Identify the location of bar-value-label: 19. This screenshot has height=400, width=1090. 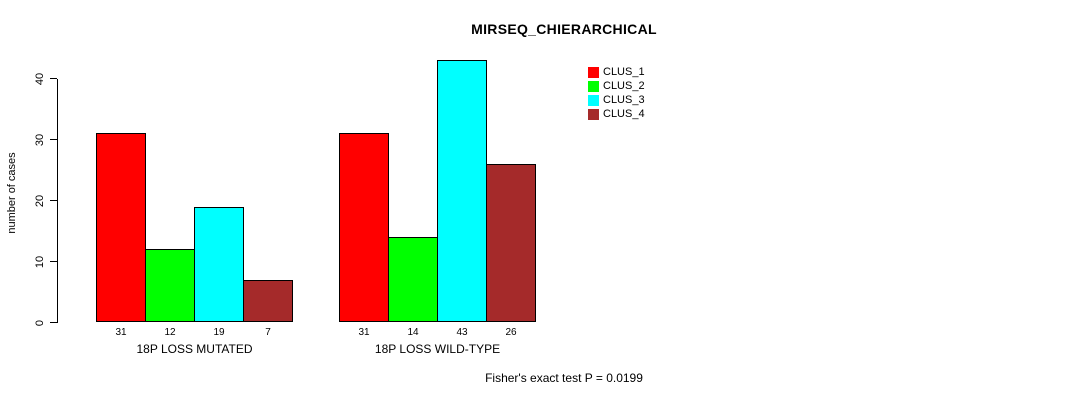
(219, 332).